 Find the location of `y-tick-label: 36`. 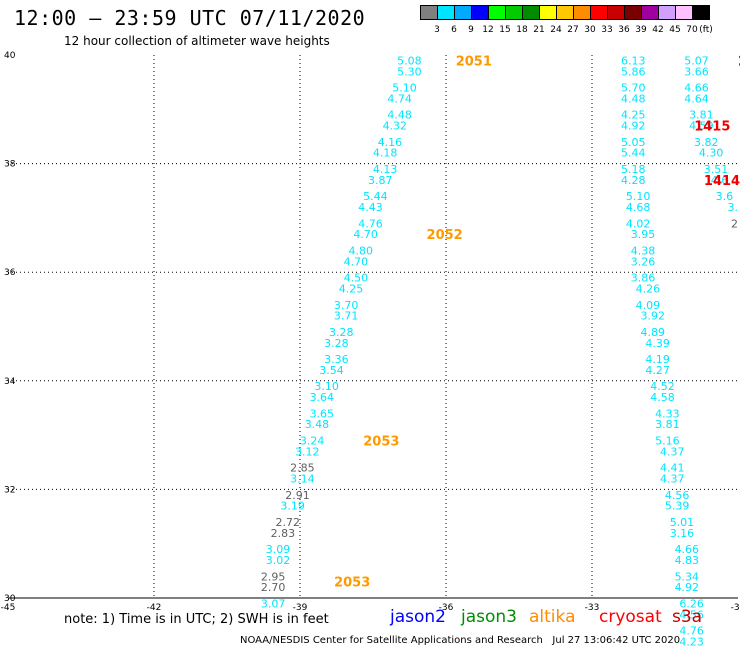

y-tick-label: 36 is located at coordinates (10, 273).